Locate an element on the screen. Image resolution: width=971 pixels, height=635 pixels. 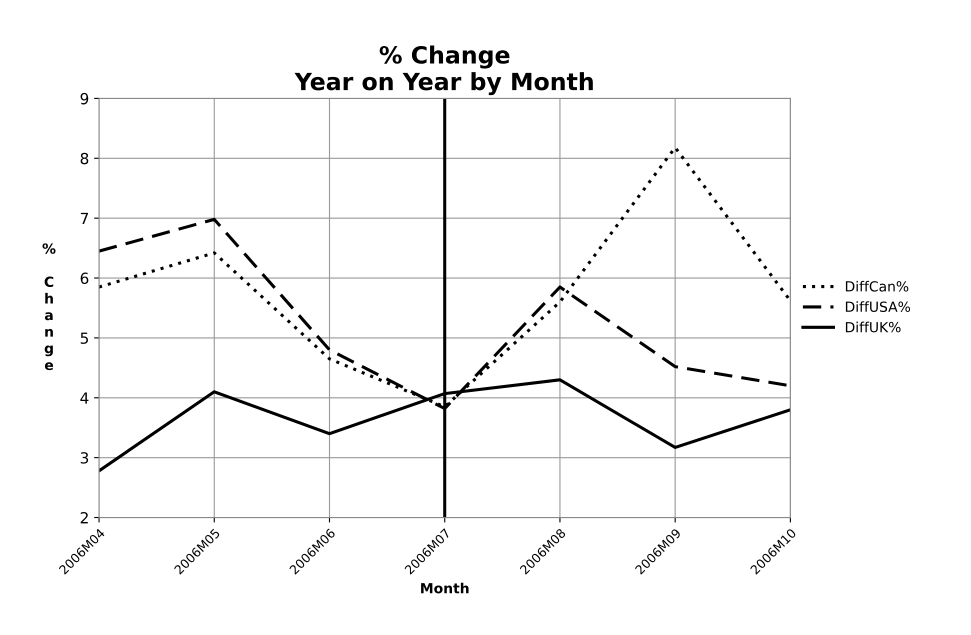
legend-label: DiffUK% is located at coordinates (873, 327).